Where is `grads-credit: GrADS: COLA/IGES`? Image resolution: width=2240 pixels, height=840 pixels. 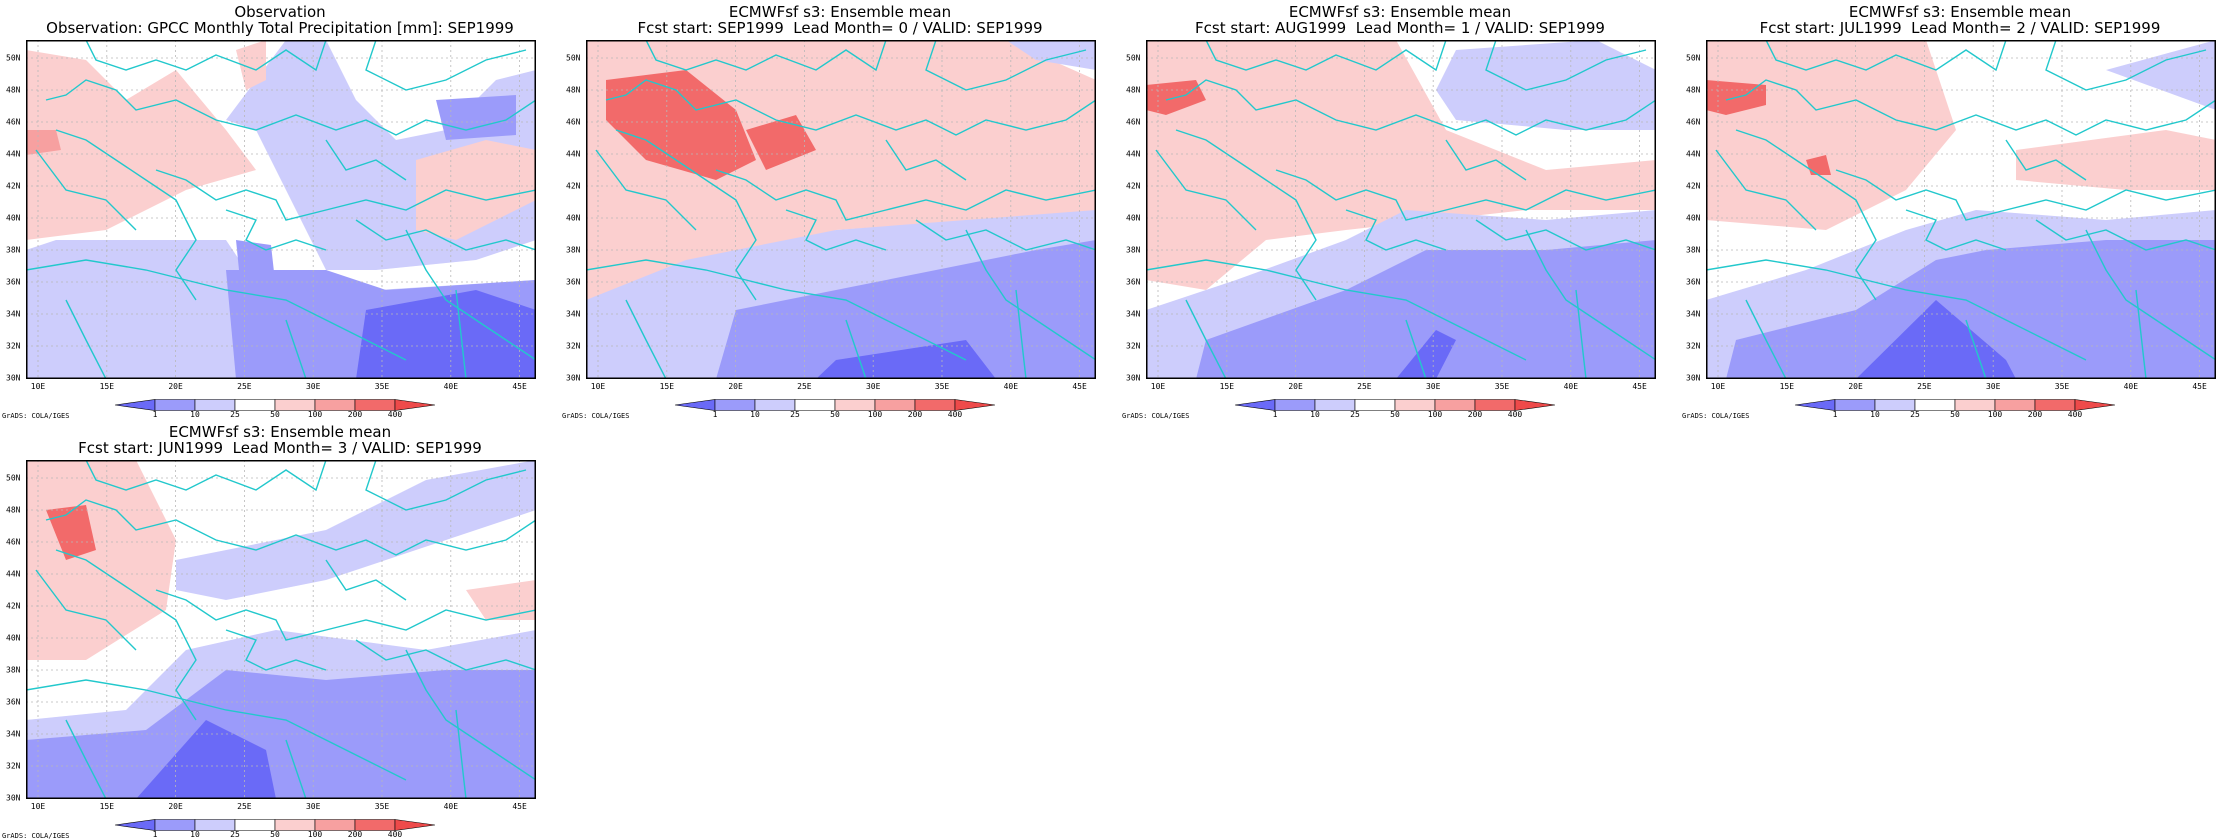 grads-credit: GrADS: COLA/IGES is located at coordinates (36, 416).